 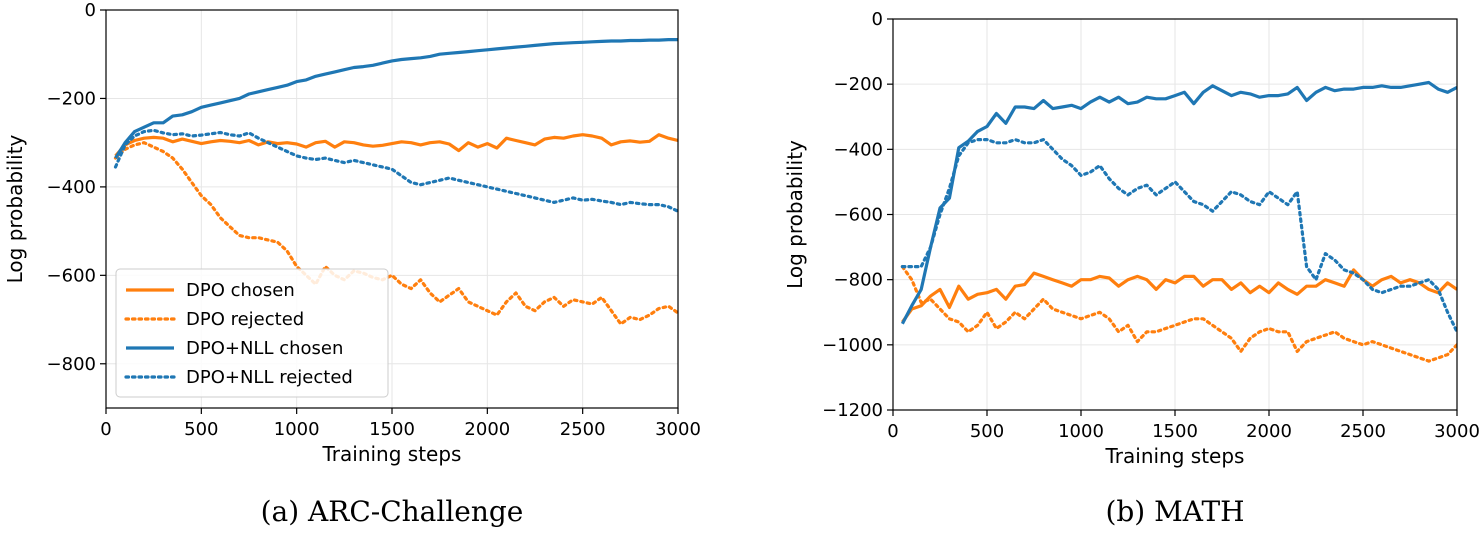 What do you see at coordinates (396, 98) in the screenshot?
I see `series-line-dpo-nll-chosen` at bounding box center [396, 98].